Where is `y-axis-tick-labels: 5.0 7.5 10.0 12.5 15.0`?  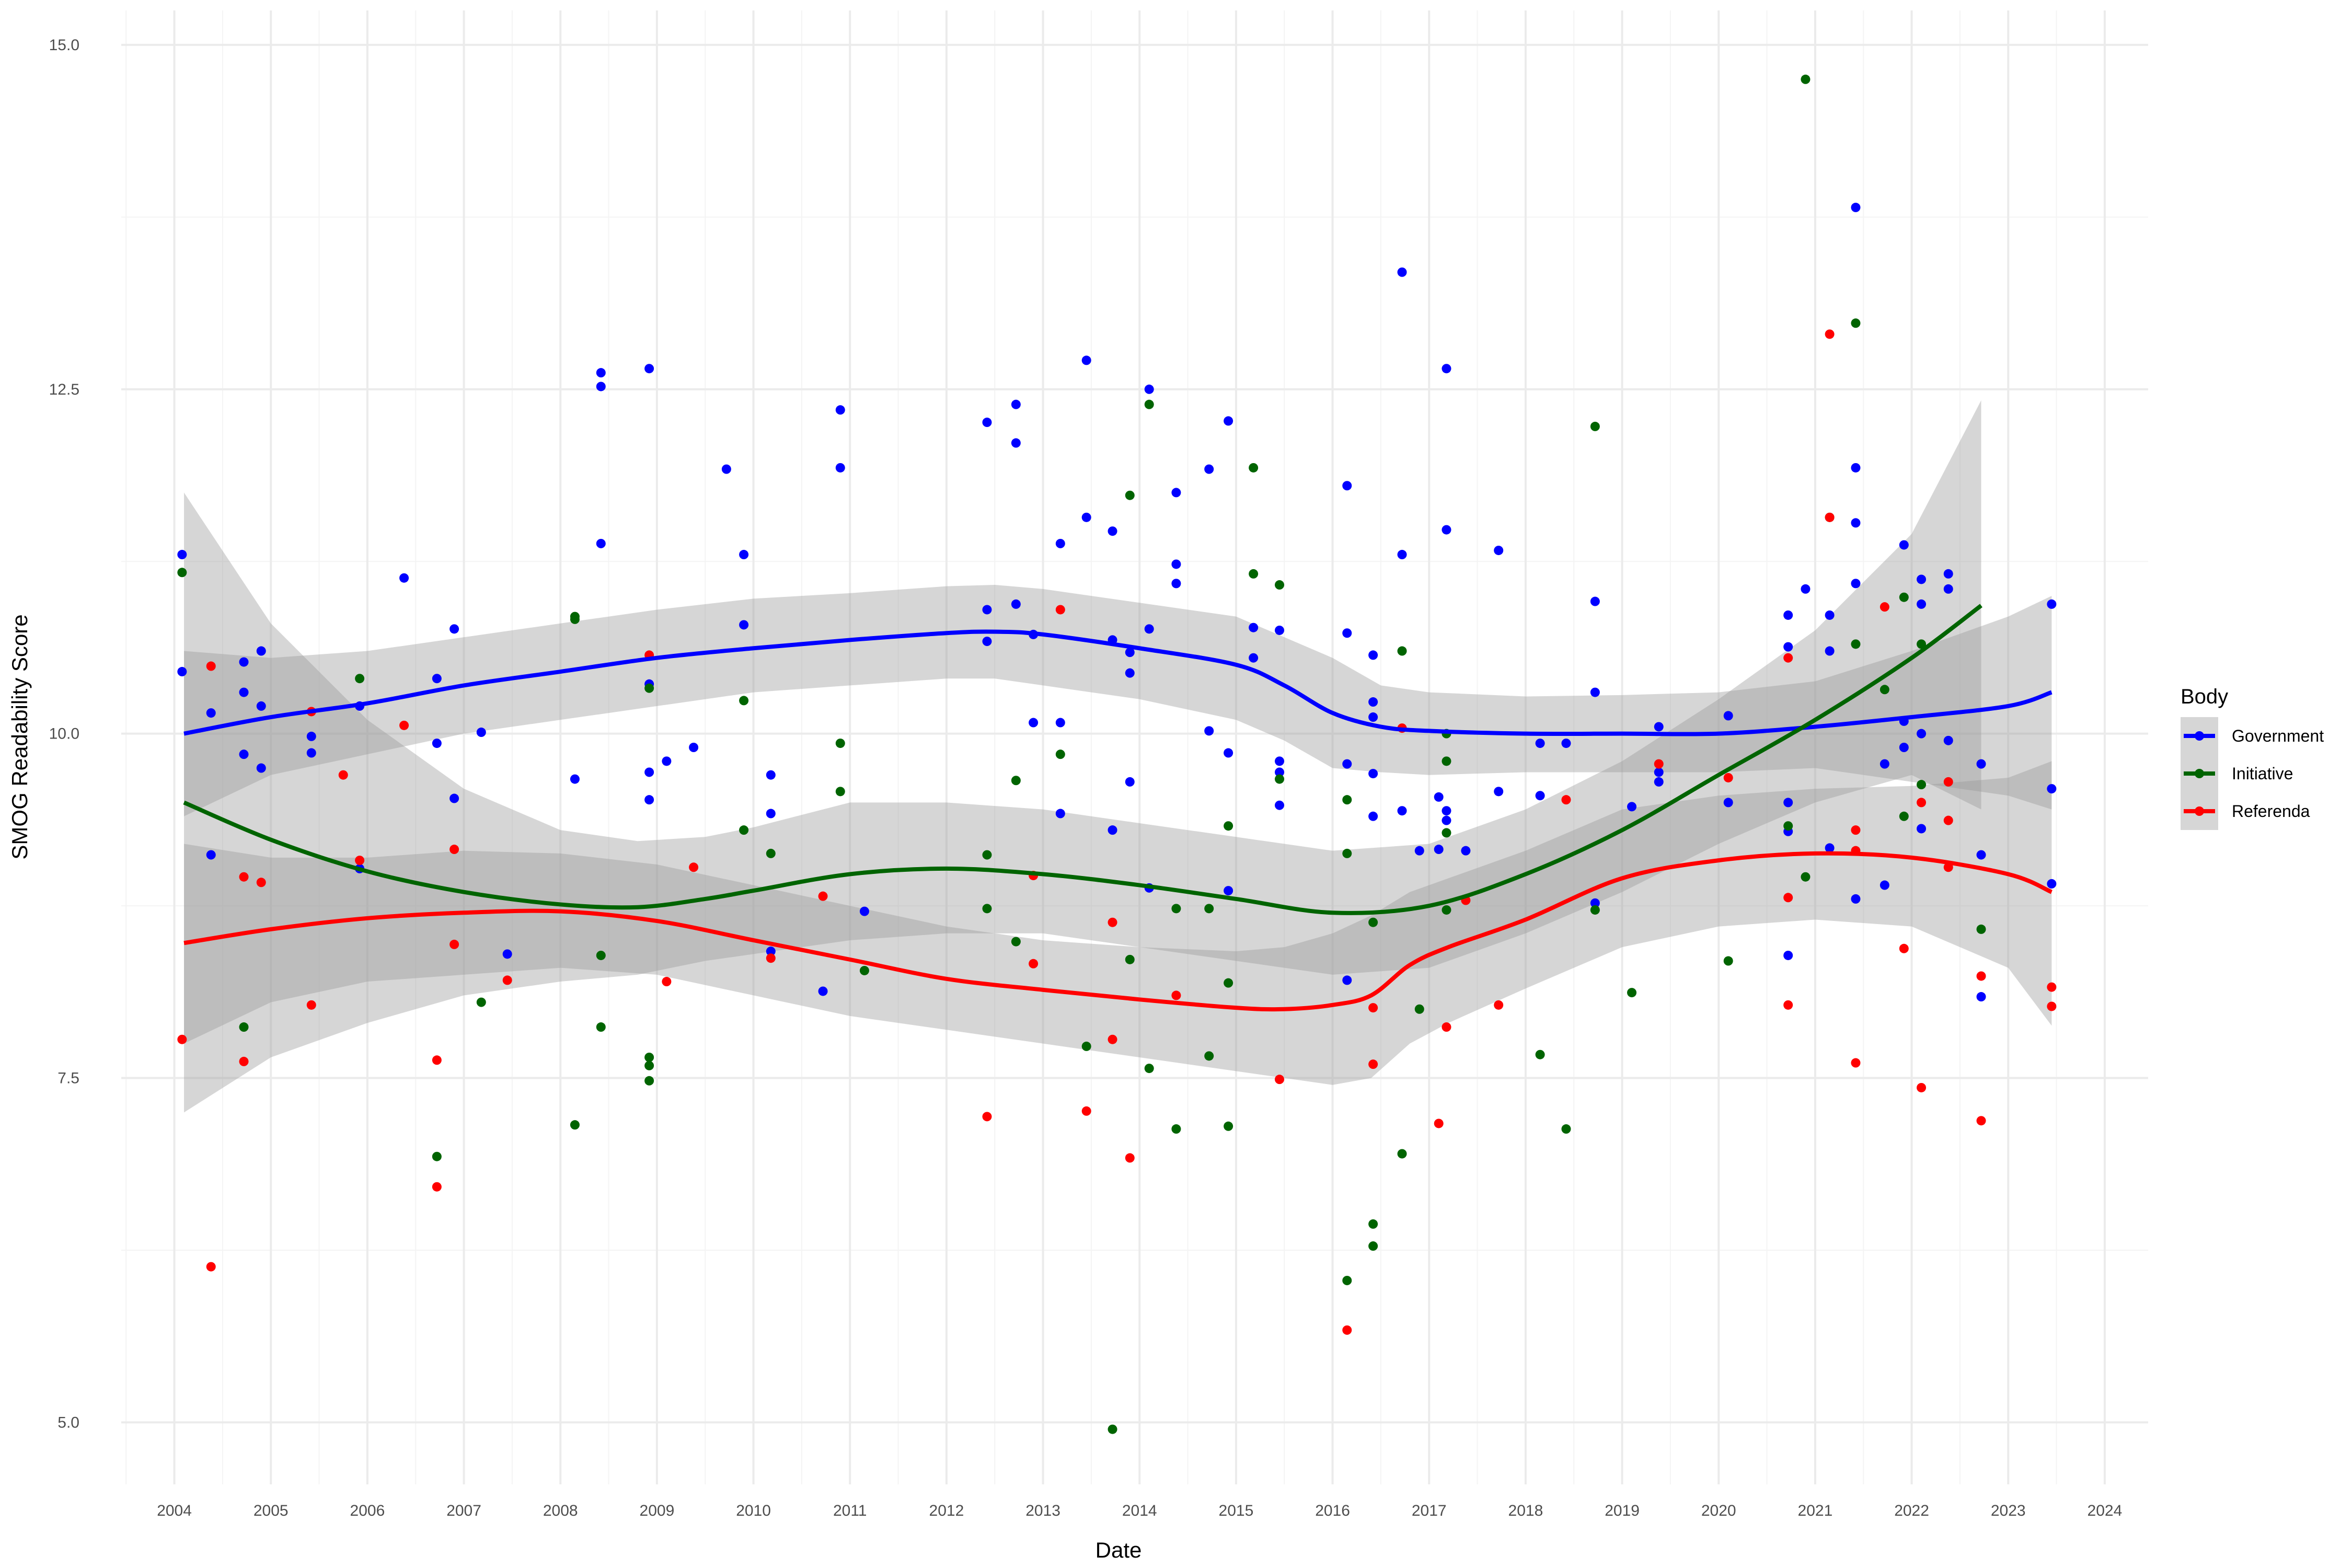
y-axis-tick-labels: 5.0 7.5 10.0 12.5 15.0 is located at coordinates (64, 734).